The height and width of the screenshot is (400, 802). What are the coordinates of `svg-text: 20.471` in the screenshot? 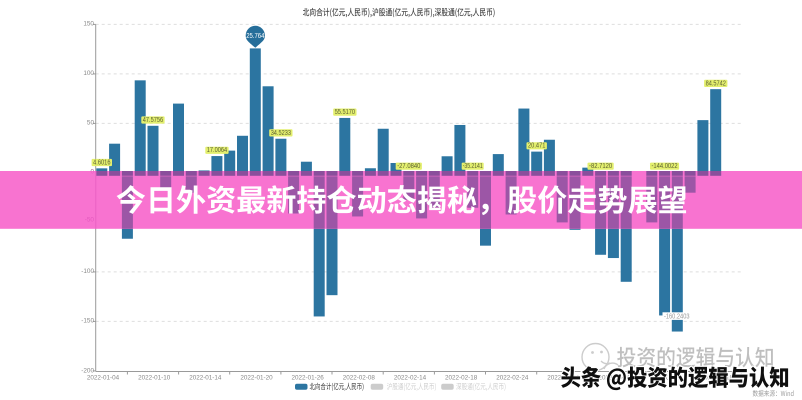 It's located at (536, 146).